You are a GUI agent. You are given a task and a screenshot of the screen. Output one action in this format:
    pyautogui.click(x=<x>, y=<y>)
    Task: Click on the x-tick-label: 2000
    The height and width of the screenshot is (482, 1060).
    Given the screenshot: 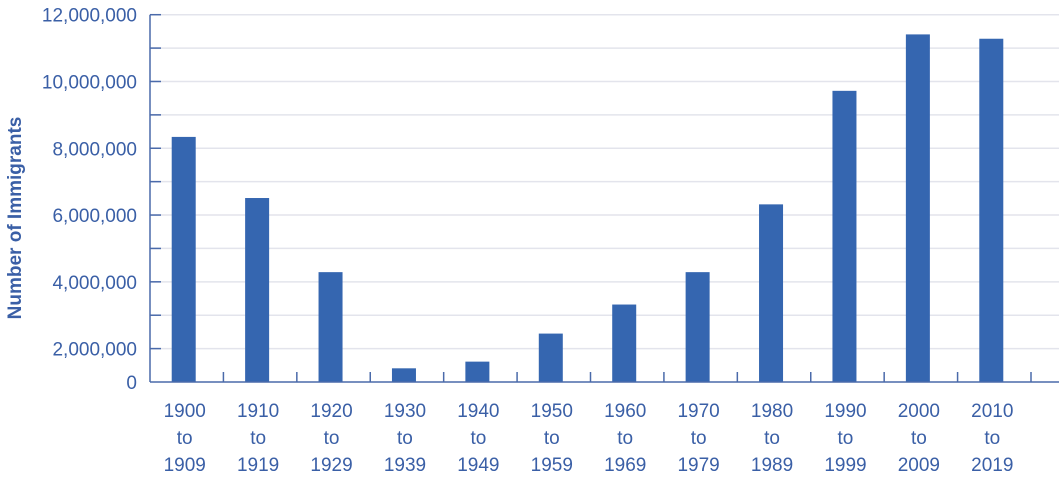 What is the action you would take?
    pyautogui.click(x=919, y=411)
    